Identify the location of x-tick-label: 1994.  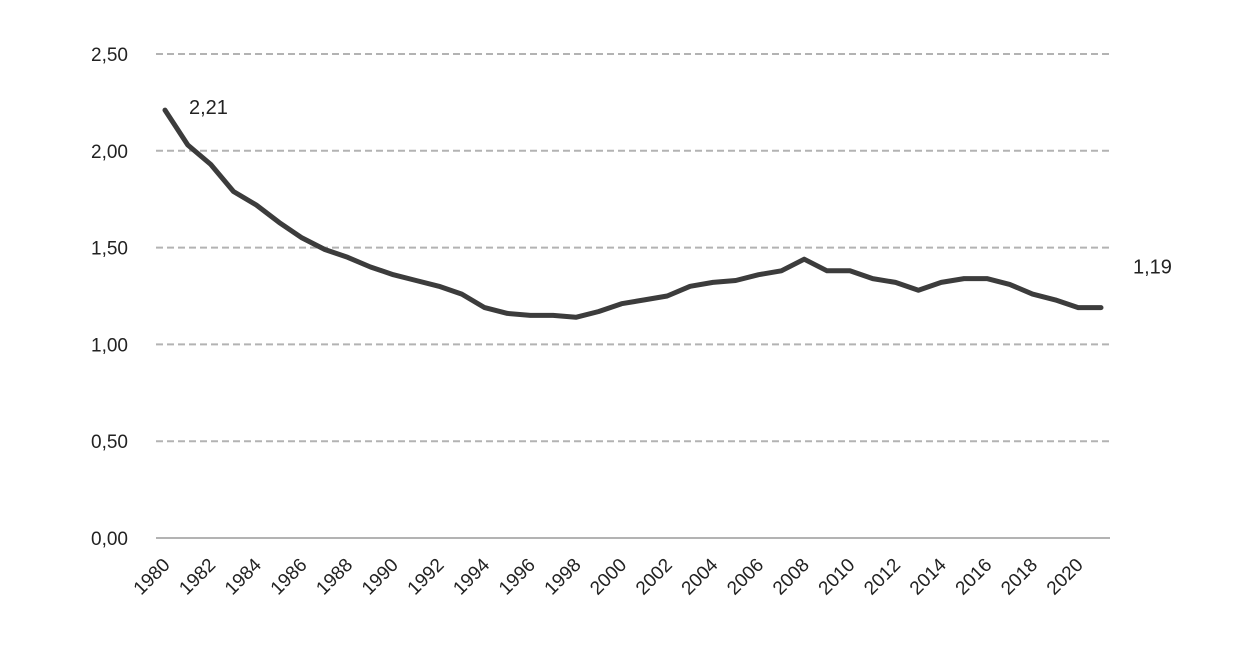
(471, 576).